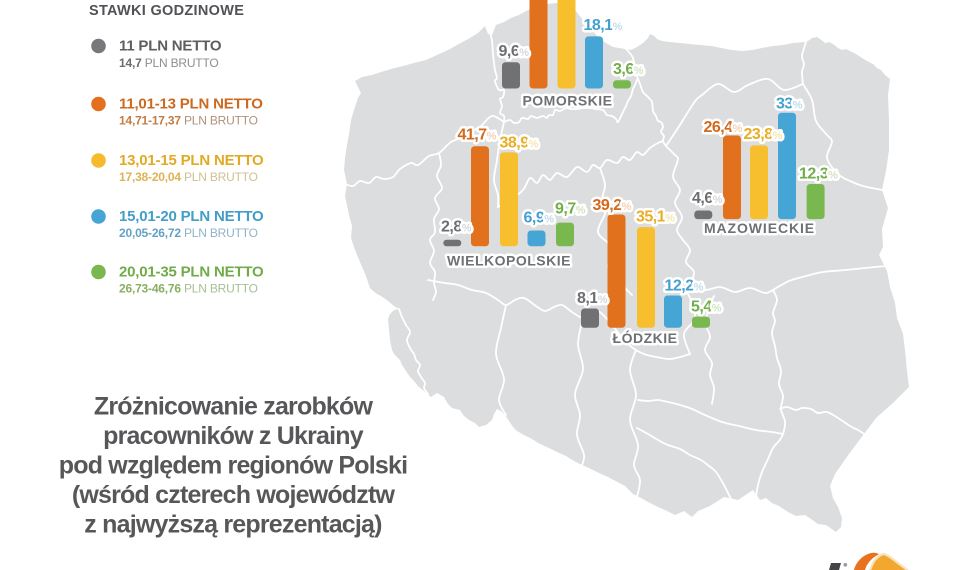  I want to click on svg-text: 20,05-26,72 PLN BRUTTO, so click(188, 233).